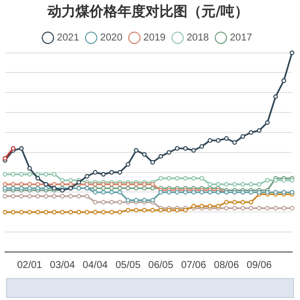 Image resolution: width=300 pixels, height=300 pixels. Describe the element at coordinates (259, 265) in the screenshot. I see `x-tick-label: 09/06` at that location.